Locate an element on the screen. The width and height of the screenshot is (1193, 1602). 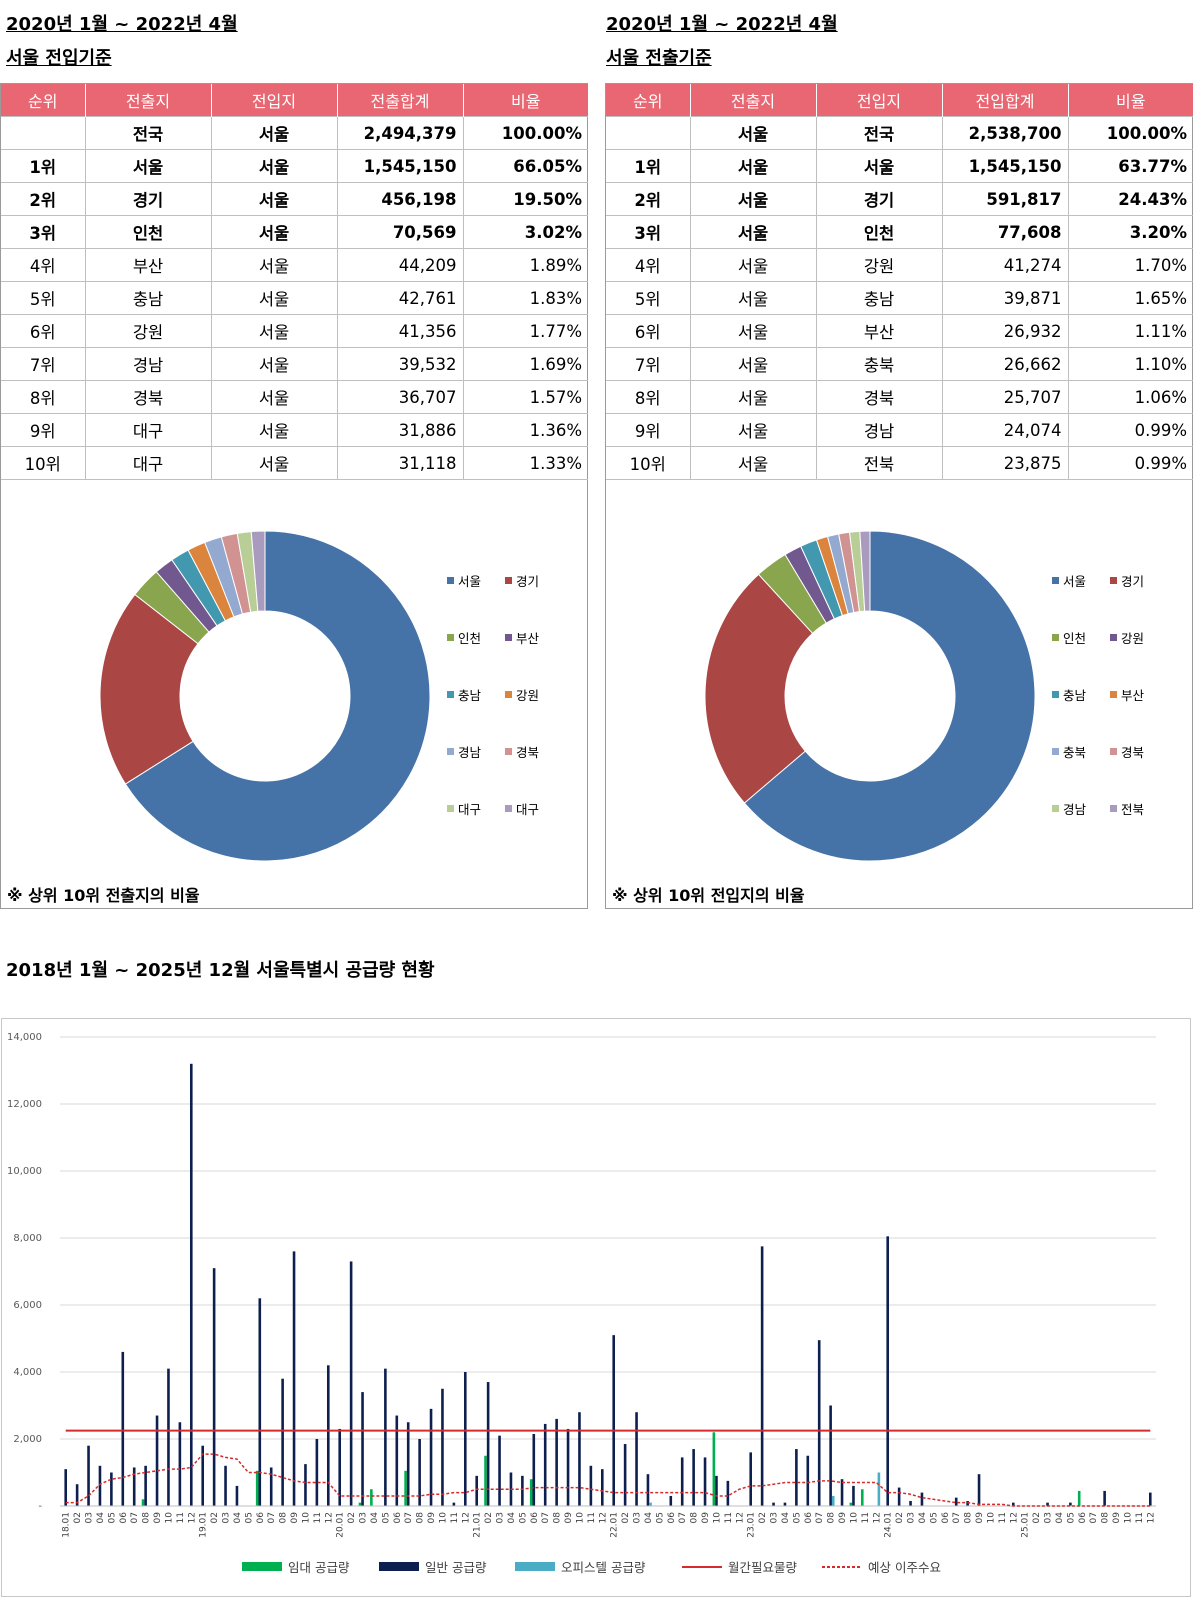
rank-cell: 7위 is located at coordinates (43, 364).